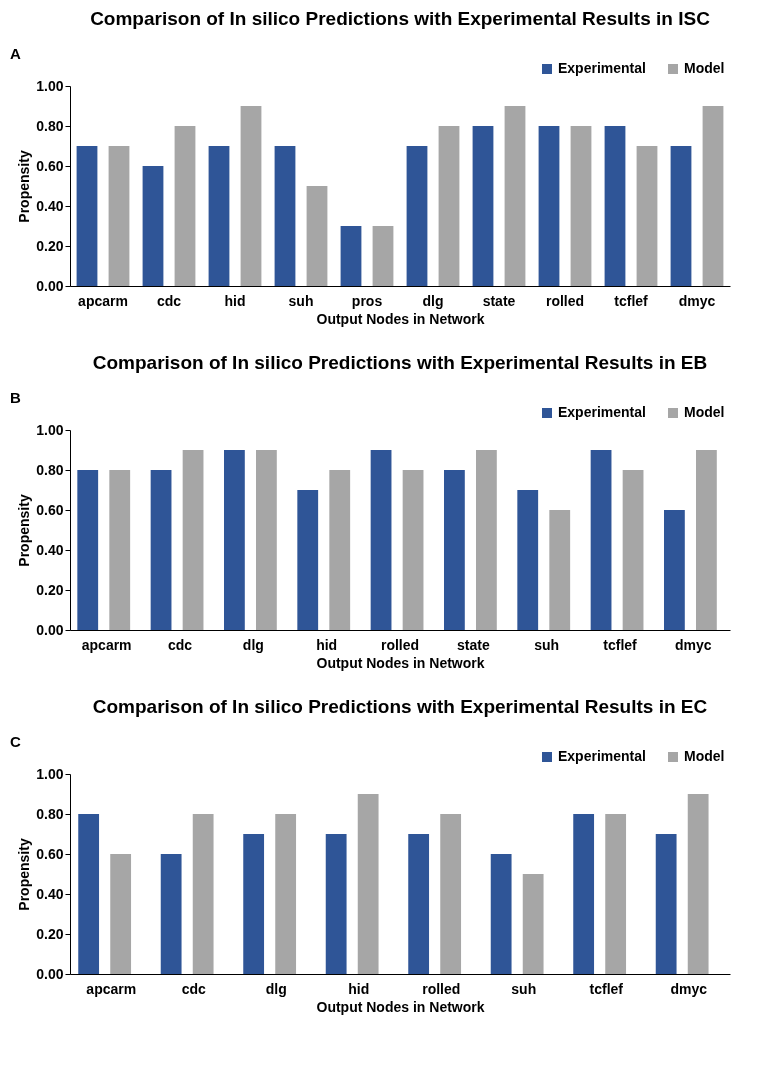 Image resolution: width=781 pixels, height=1074 pixels. Describe the element at coordinates (15, 53) in the screenshot. I see `text: A` at that location.